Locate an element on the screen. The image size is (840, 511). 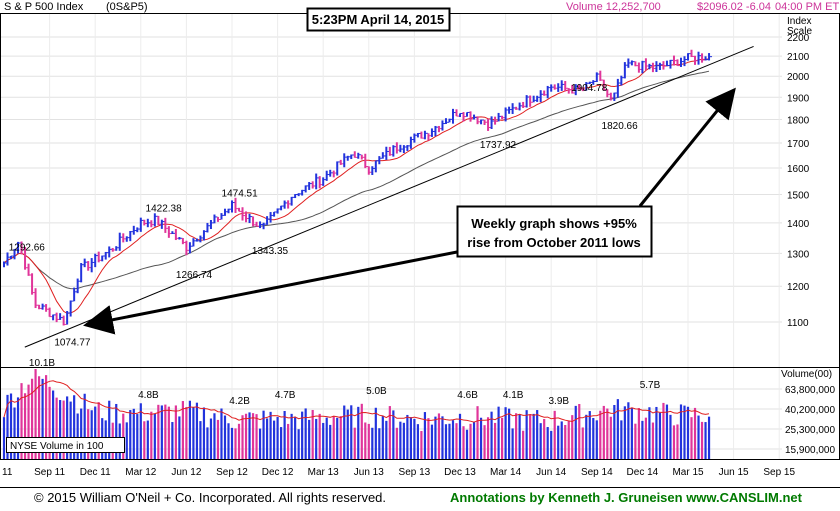
x-tick-label: Dec 14 is located at coordinates (643, 472).